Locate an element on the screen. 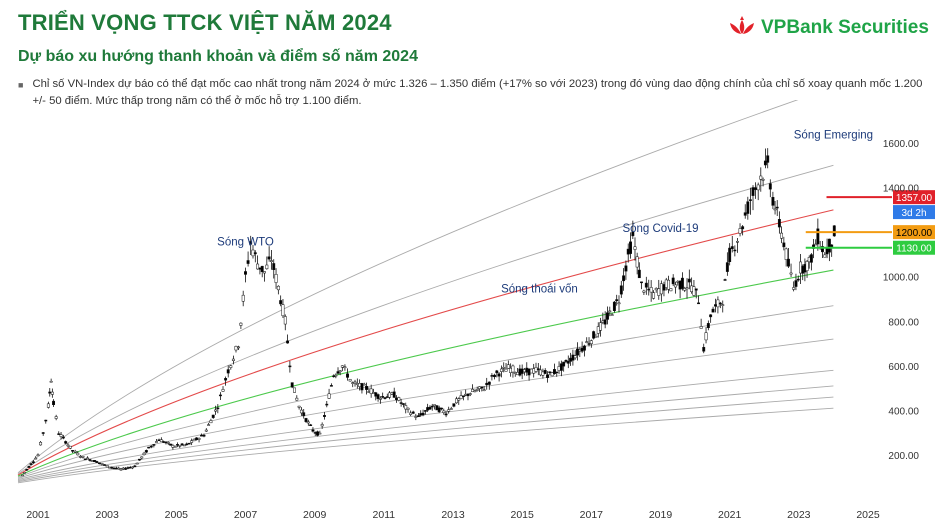  x-tick-label: 2015 is located at coordinates (522, 515).